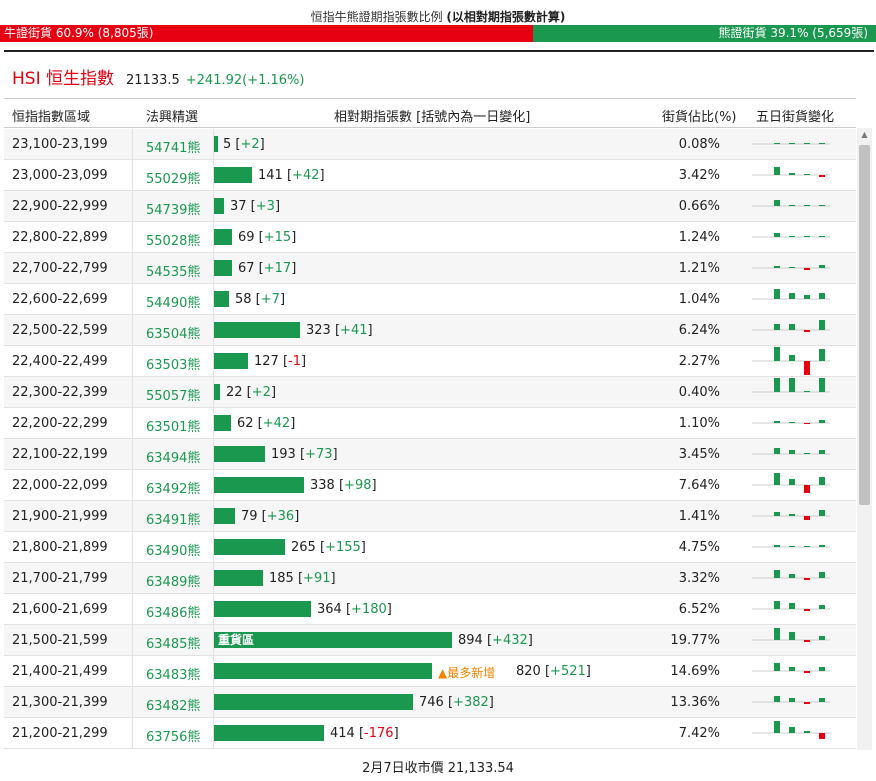 The image size is (876, 781). Describe the element at coordinates (173, 427) in the screenshot. I see `warrant-code-link: 63501熊` at that location.